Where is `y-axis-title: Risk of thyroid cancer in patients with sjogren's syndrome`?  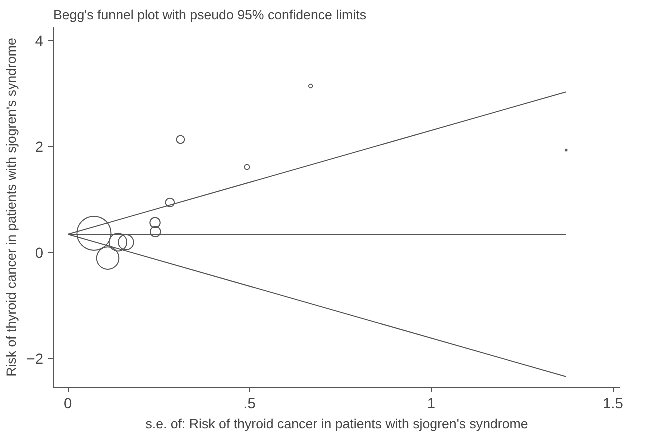 y-axis-title: Risk of thyroid cancer in patients with sjogren's syndrome is located at coordinates (11, 207).